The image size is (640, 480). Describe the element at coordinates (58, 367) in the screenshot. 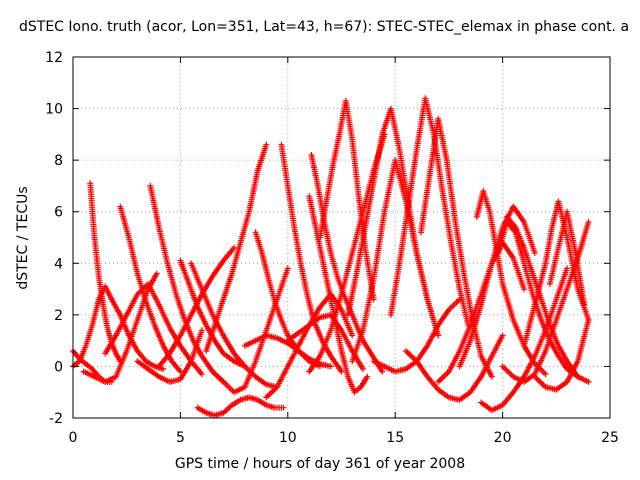

I see `y-tick-label: 0` at that location.